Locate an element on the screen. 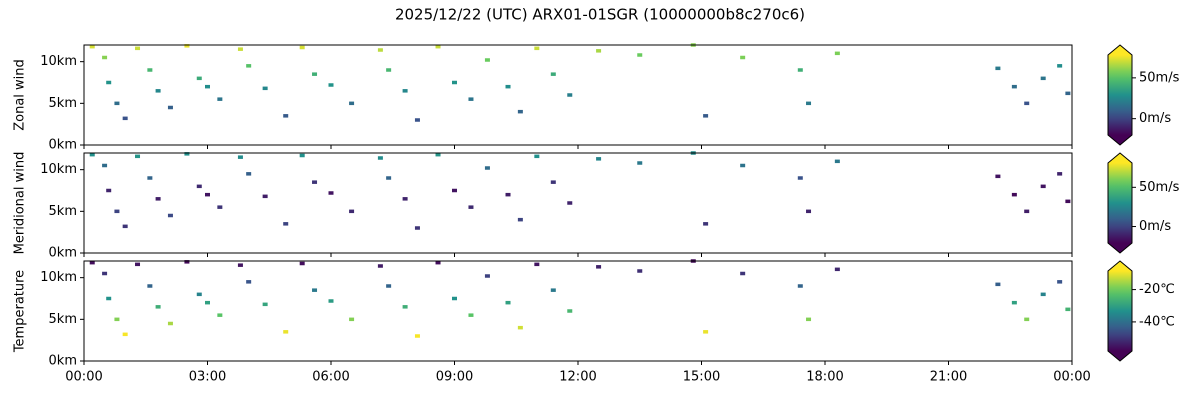 This screenshot has width=1200, height=400. colorbar-tick-label: -20℃ is located at coordinates (1157, 289).